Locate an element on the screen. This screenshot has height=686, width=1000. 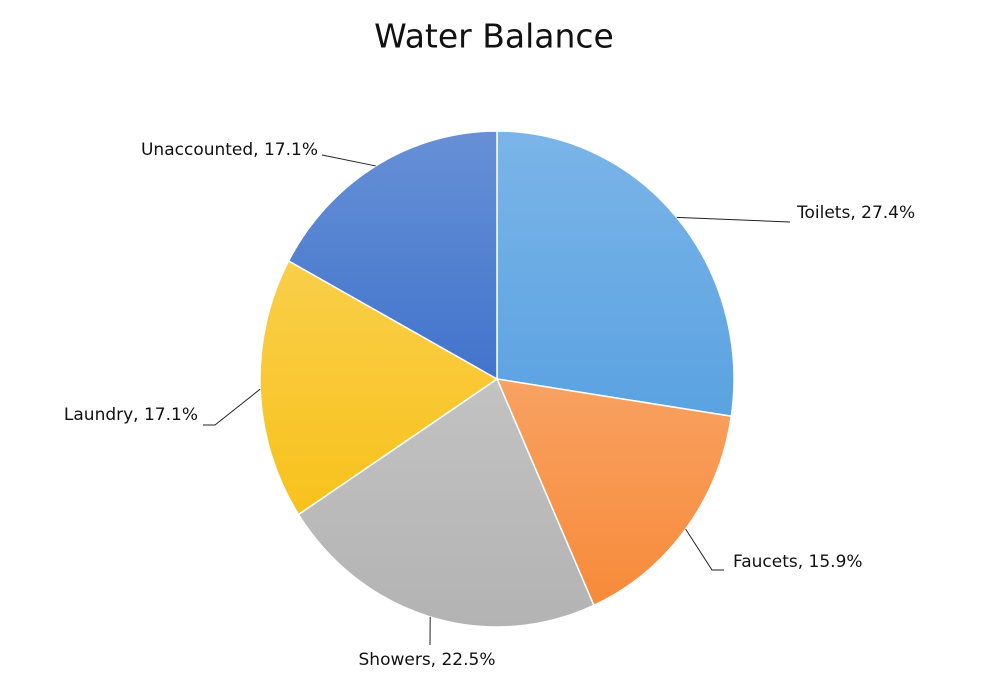
data-label: Laundry, 17.1% is located at coordinates (131, 415).